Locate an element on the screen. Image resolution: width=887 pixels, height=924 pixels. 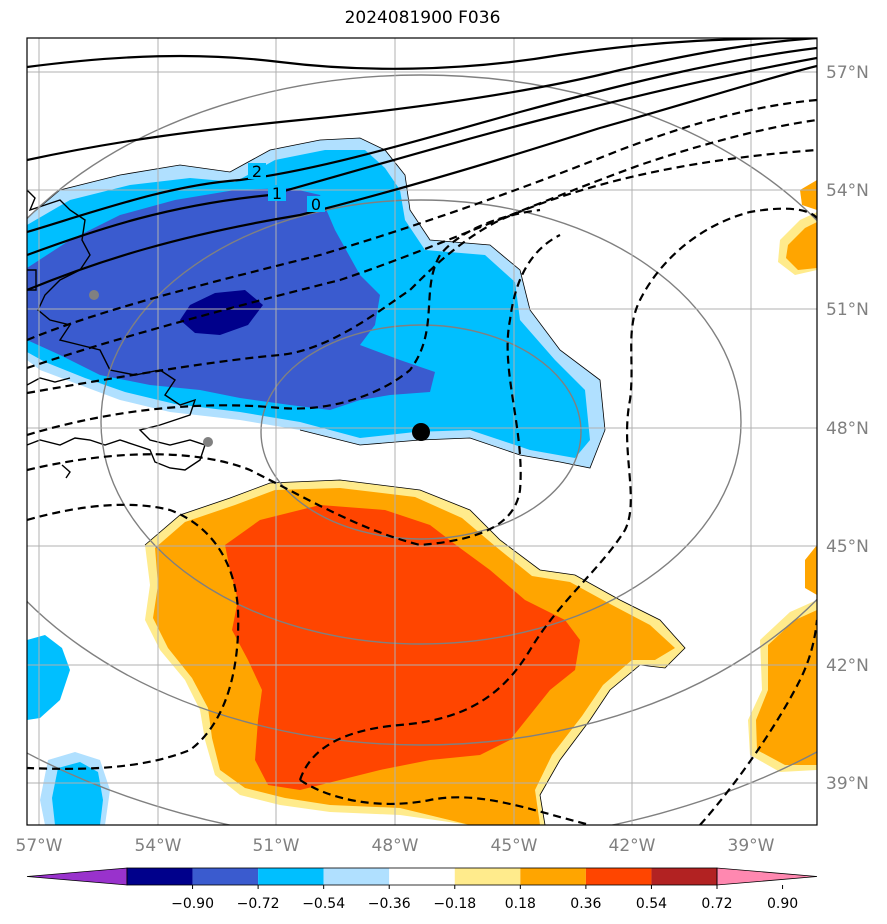
lon-label: 48°W is located at coordinates (395, 846).